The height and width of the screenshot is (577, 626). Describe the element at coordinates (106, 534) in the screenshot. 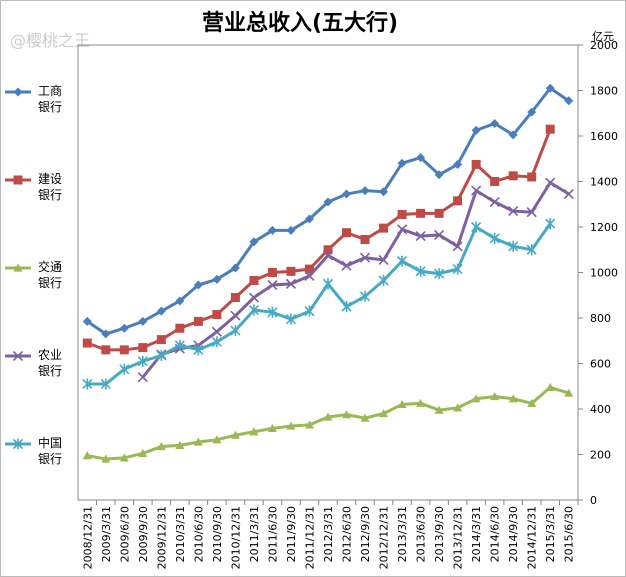

I see `x-tick-label: 2009/3/31` at that location.